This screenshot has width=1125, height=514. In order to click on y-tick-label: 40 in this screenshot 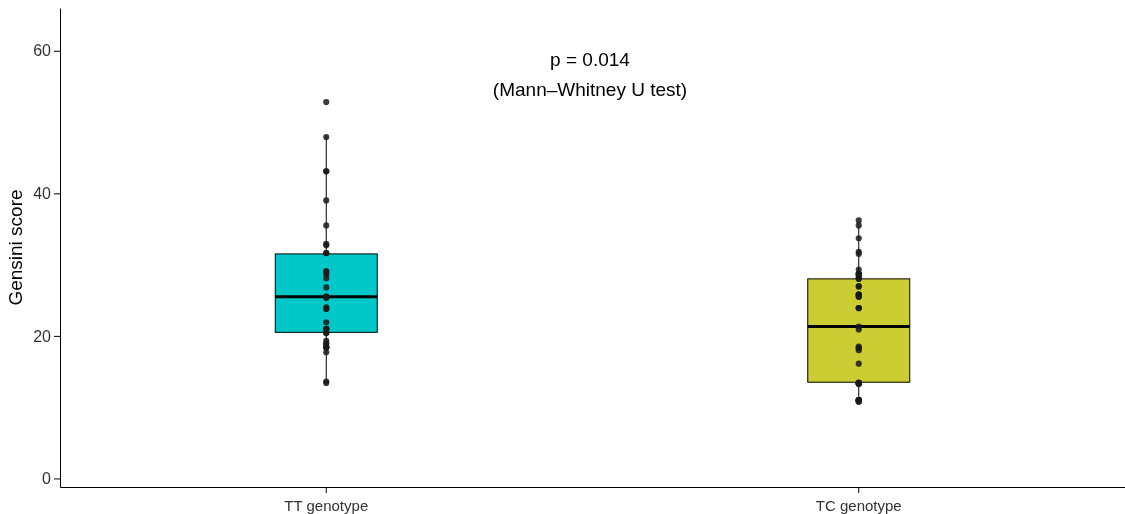, I will do `click(42, 193)`.